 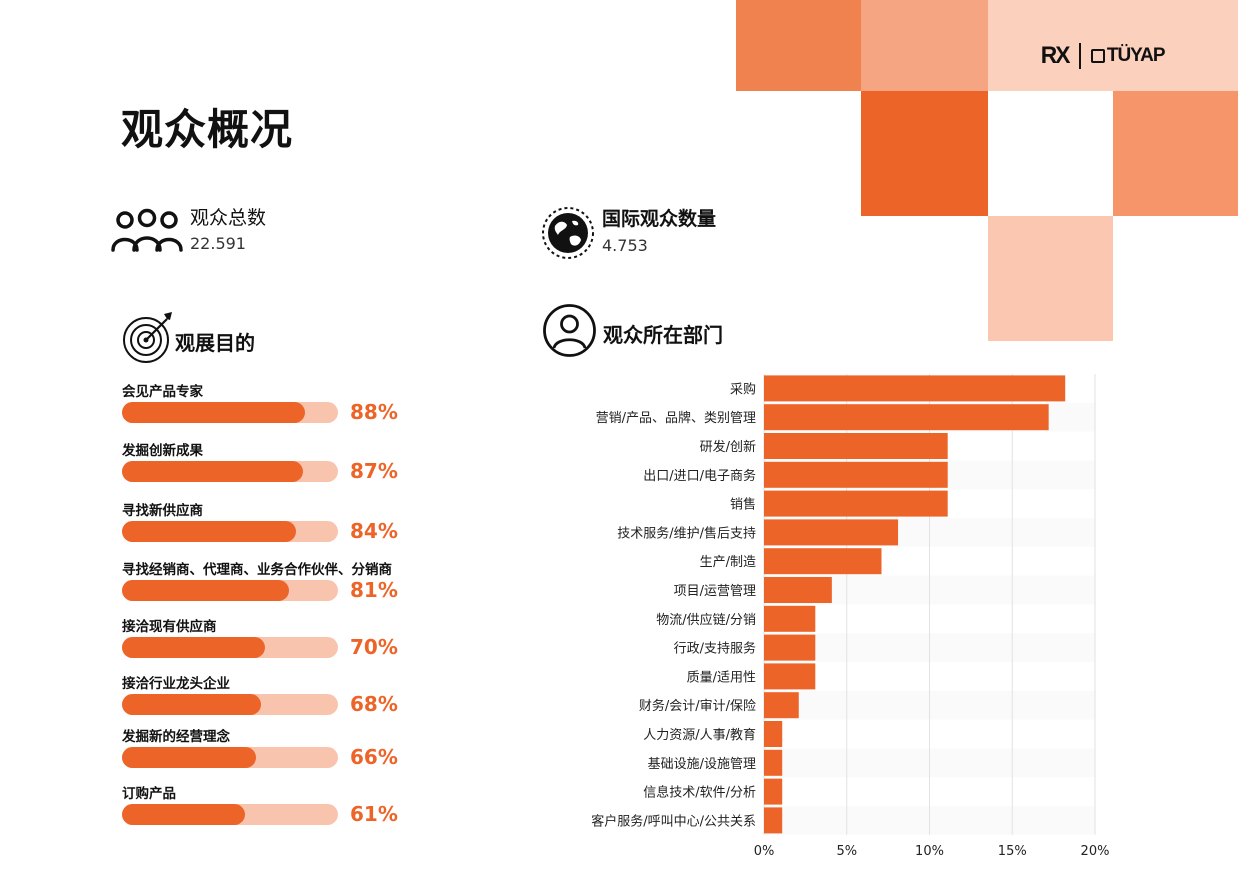 What do you see at coordinates (929, 851) in the screenshot?
I see `x-tick-label: 10%` at bounding box center [929, 851].